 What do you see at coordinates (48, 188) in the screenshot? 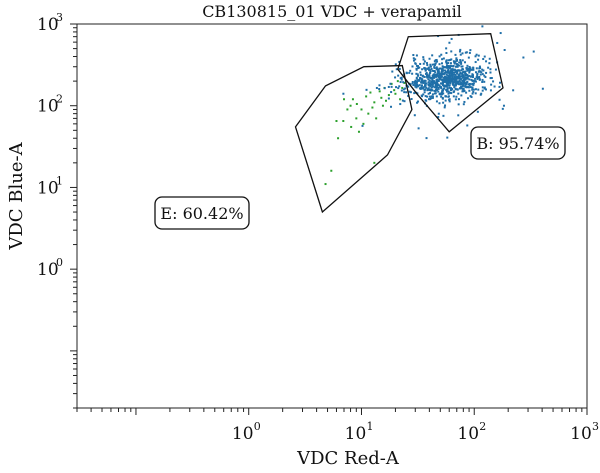
I see `y-tick-label: 10` at bounding box center [48, 188].